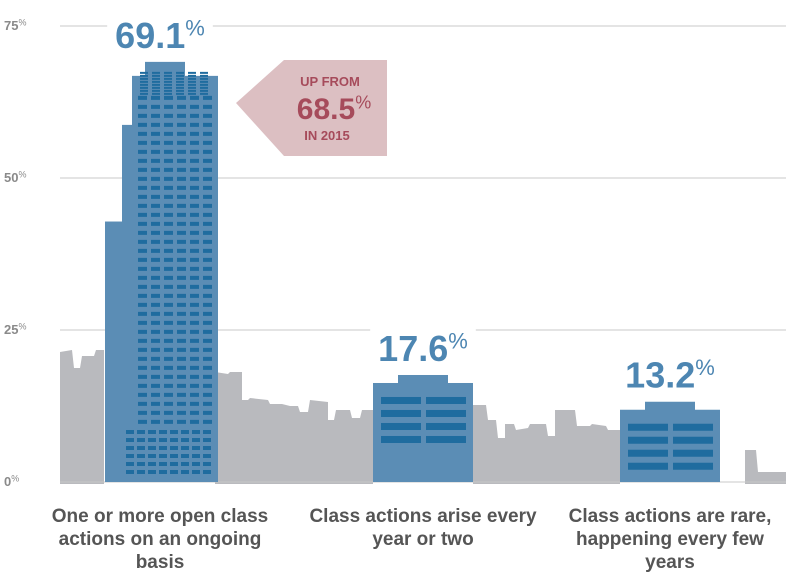  Describe the element at coordinates (423, 528) in the screenshot. I see `x-tick-label: Class actions arise every year or two` at that location.